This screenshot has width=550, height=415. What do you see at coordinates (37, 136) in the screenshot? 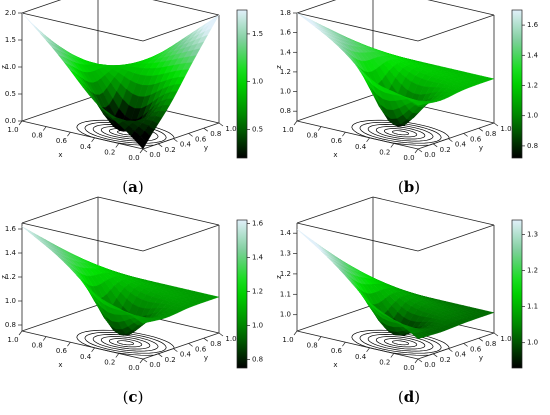
I see `x-tick-label-a-1: 0.8` at bounding box center [37, 136].